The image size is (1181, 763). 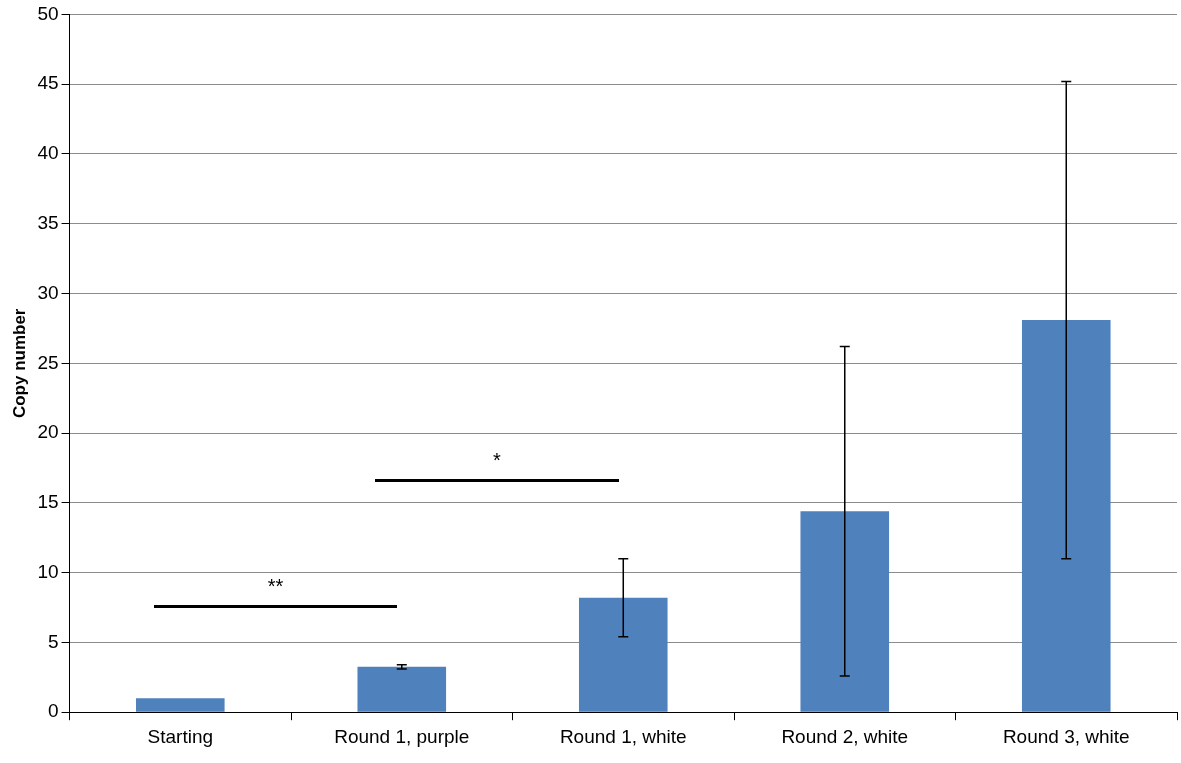 What do you see at coordinates (1066, 736) in the screenshot?
I see `x-tick-label: Round 3, white` at bounding box center [1066, 736].